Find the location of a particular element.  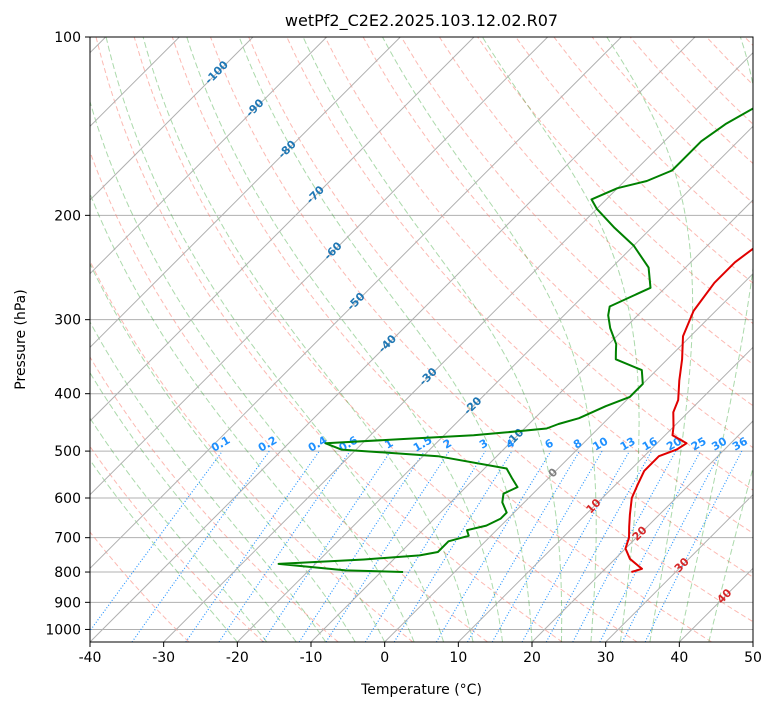

x-tick-label: -40 is located at coordinates (90, 658).